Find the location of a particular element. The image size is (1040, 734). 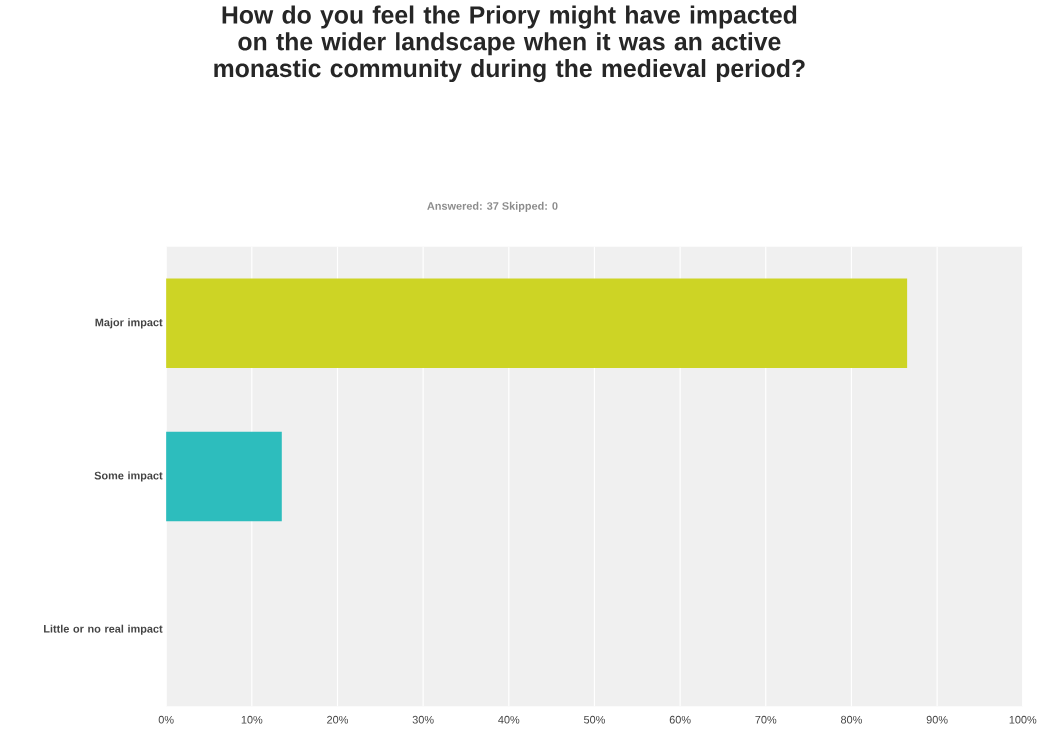

x-tick-label: 100% is located at coordinates (1023, 719).